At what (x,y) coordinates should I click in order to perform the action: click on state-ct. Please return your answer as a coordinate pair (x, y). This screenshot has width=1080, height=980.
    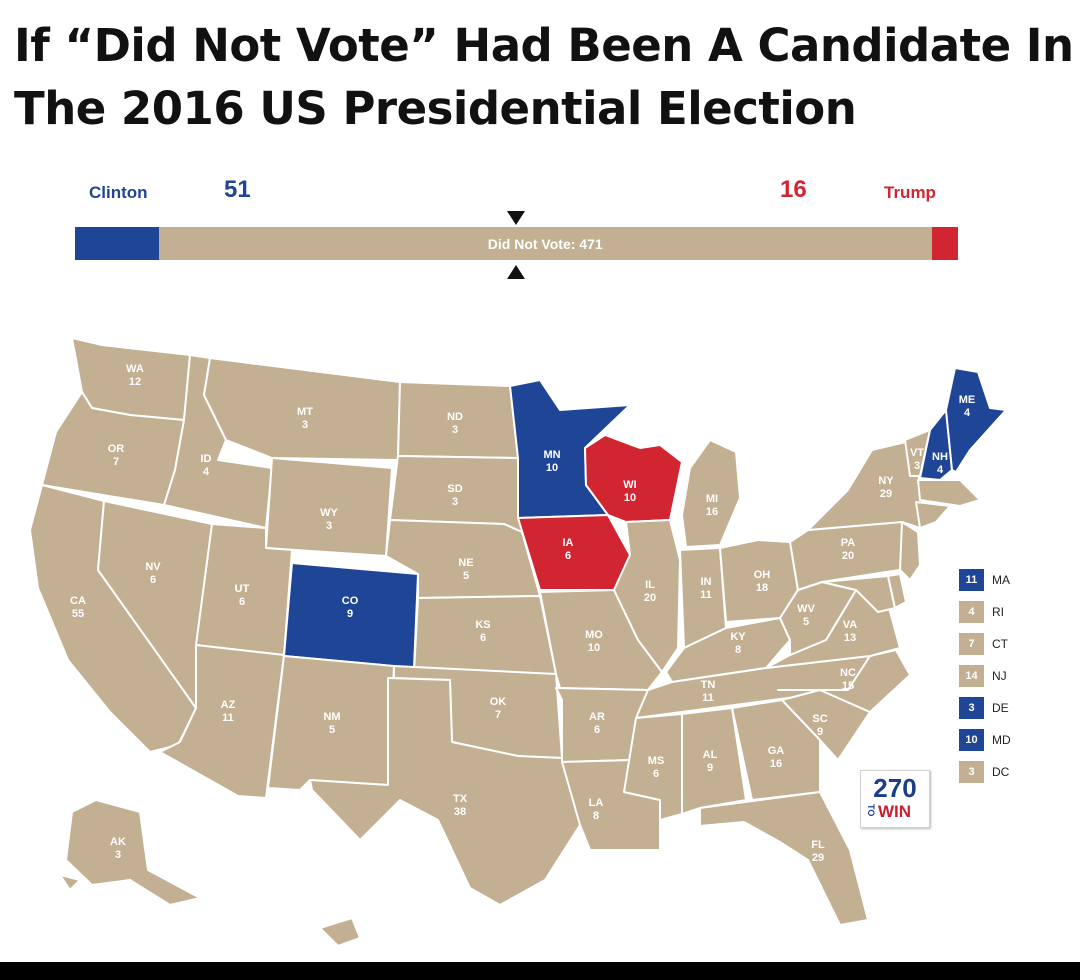
    Looking at the image, I should click on (933, 515).